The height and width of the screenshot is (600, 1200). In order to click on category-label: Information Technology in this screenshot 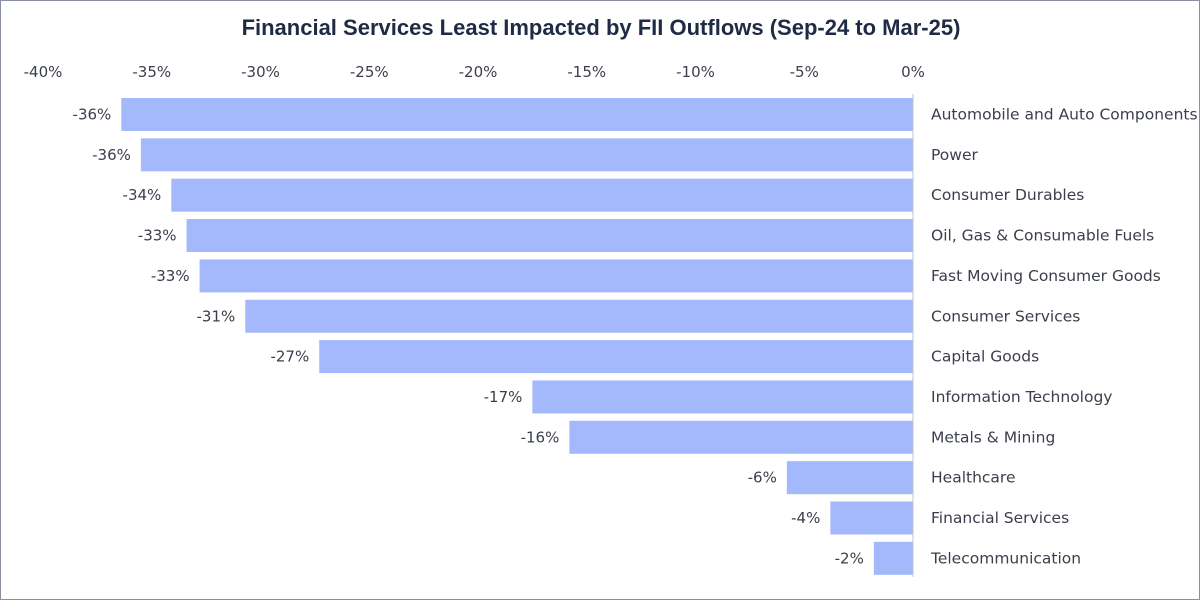, I will do `click(1021, 397)`.